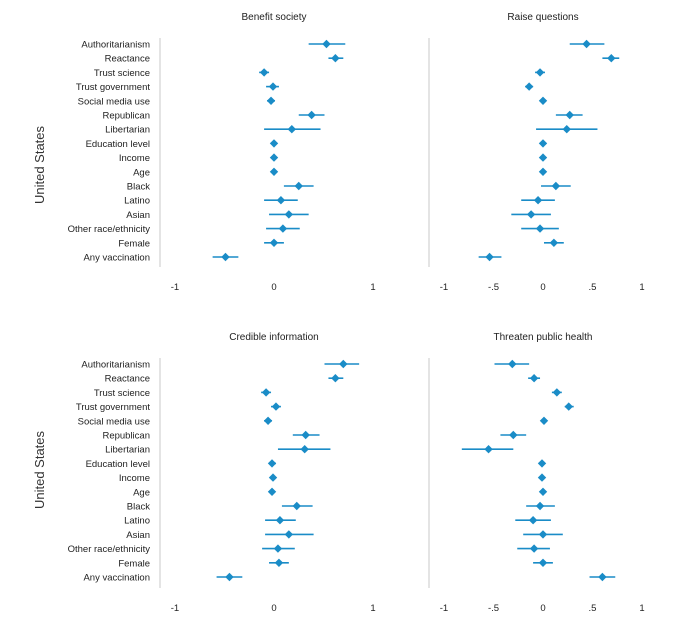  What do you see at coordinates (542, 17) in the screenshot?
I see `panel-title: Raise questions` at bounding box center [542, 17].